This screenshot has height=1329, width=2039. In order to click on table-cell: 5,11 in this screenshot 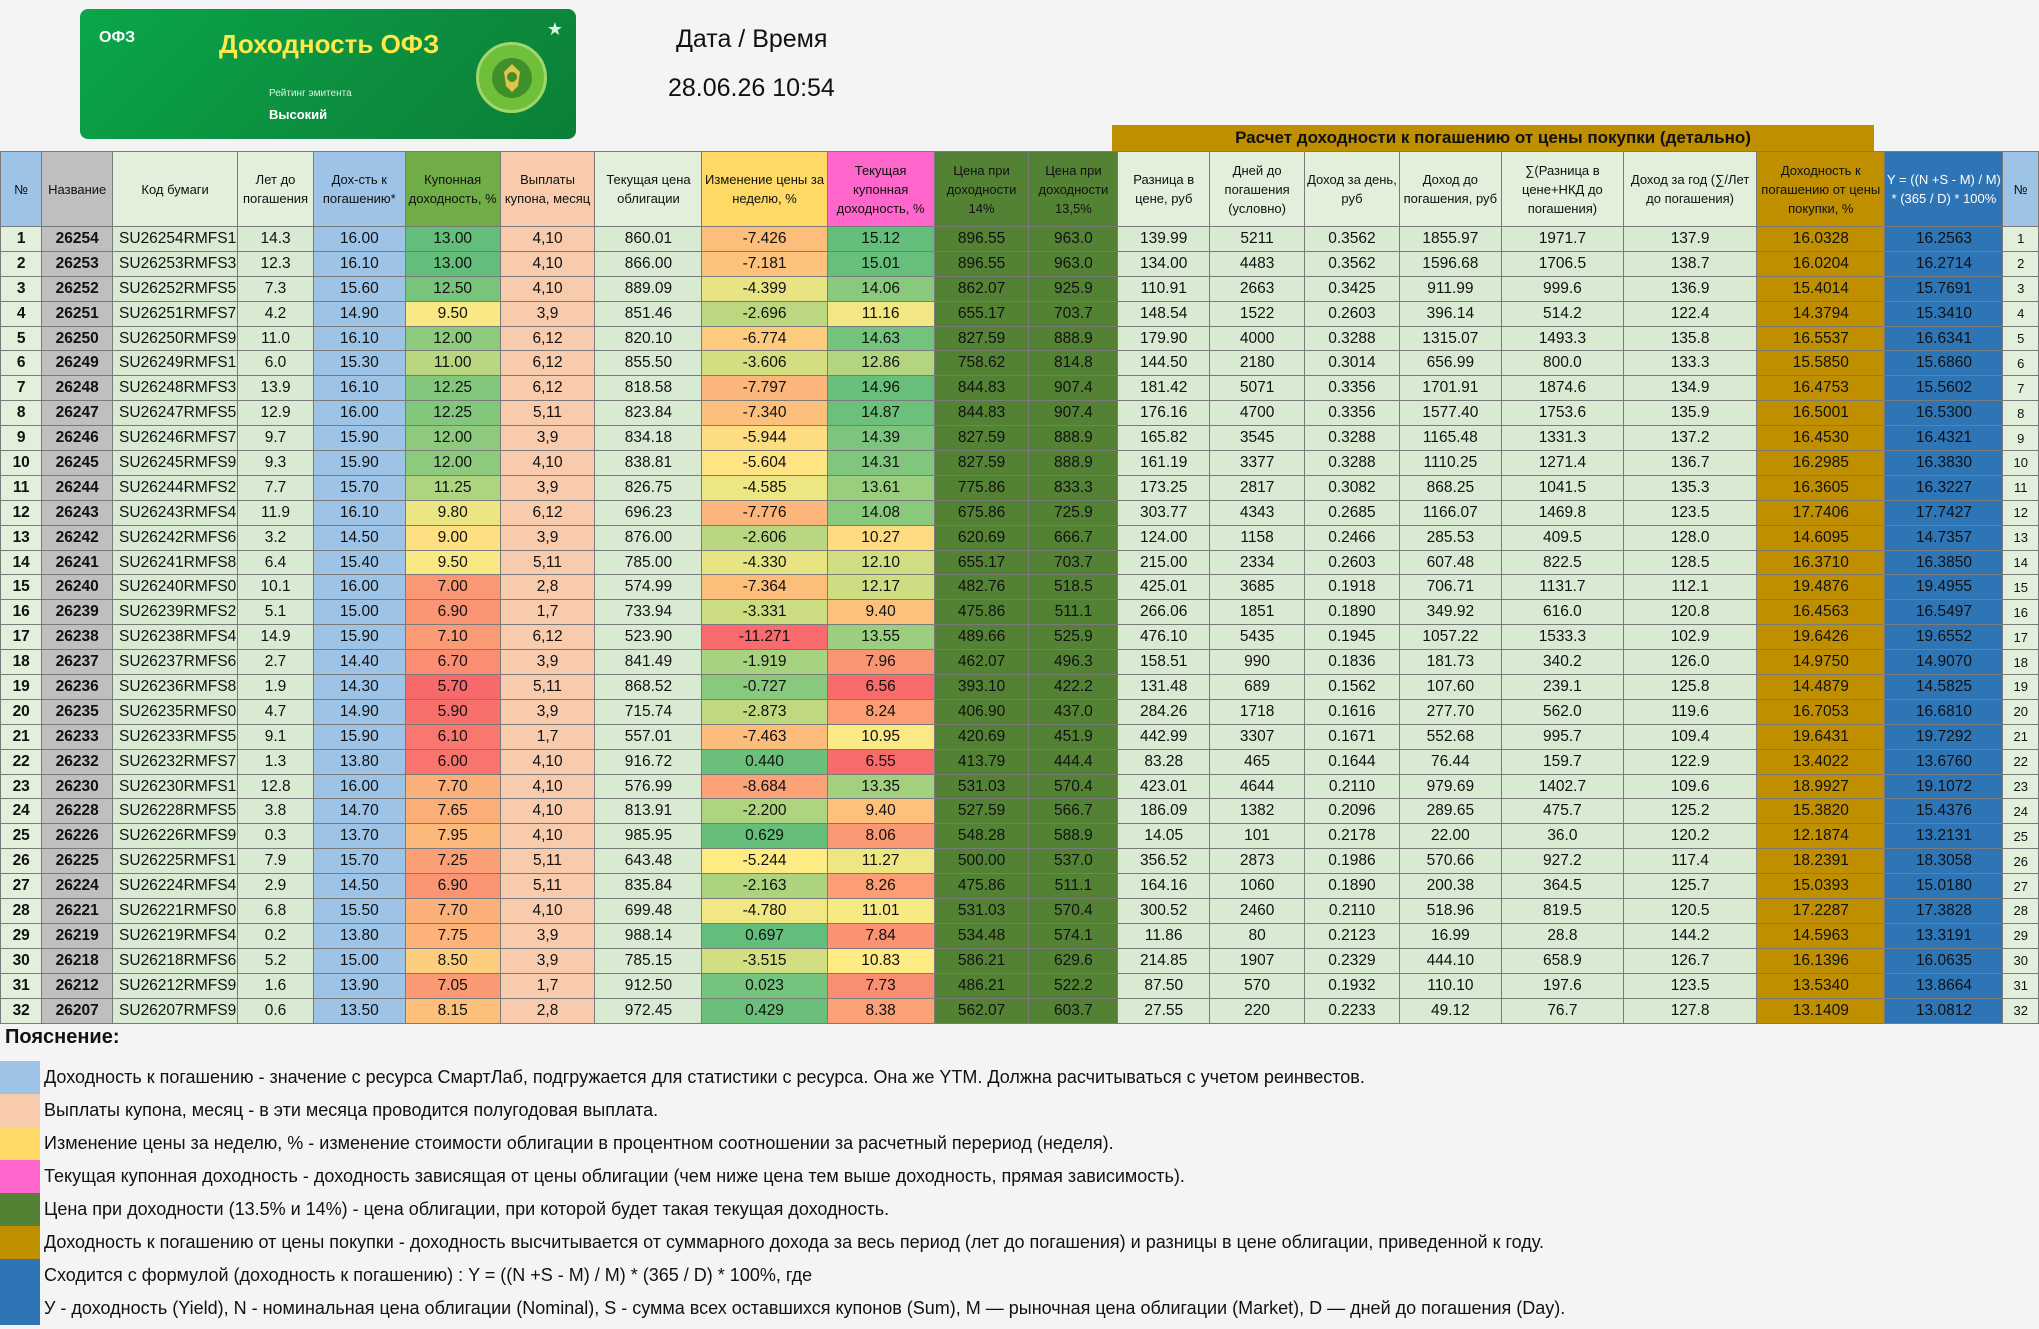, I will do `click(547, 687)`.